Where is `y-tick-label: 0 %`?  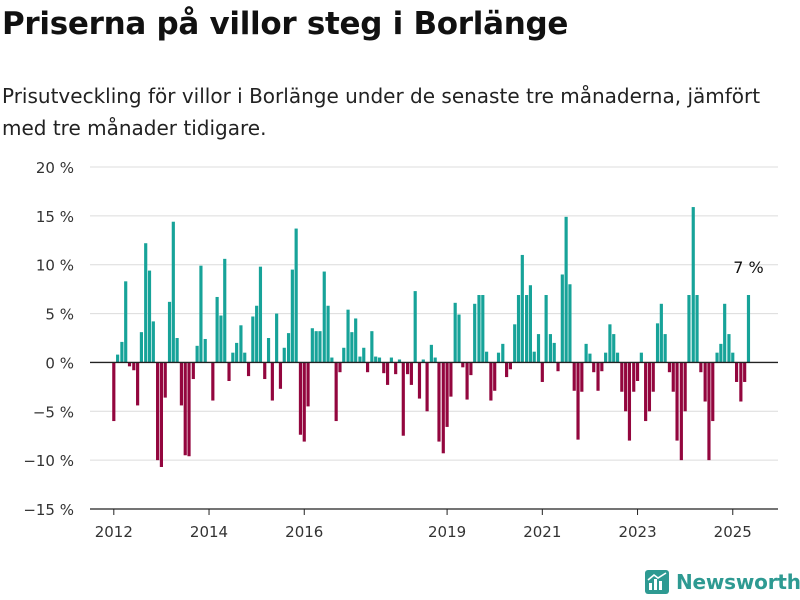 y-tick-label: 0 % is located at coordinates (59, 363).